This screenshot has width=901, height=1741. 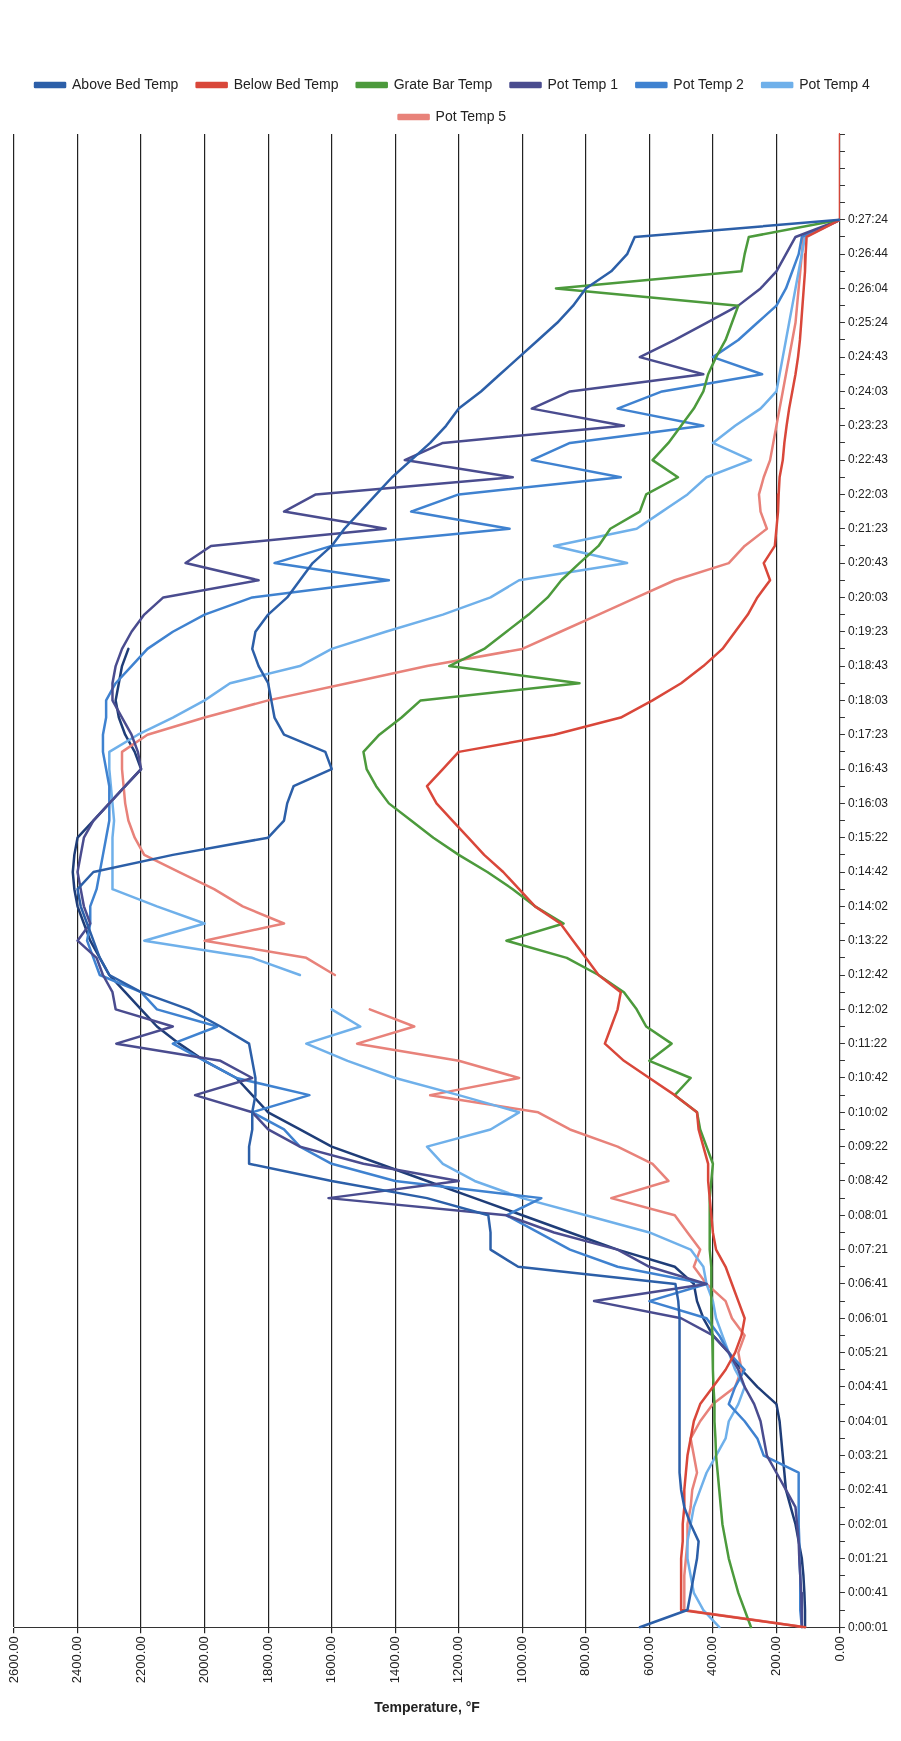 I want to click on legend-label: Below Bed Temp, so click(x=286, y=83).